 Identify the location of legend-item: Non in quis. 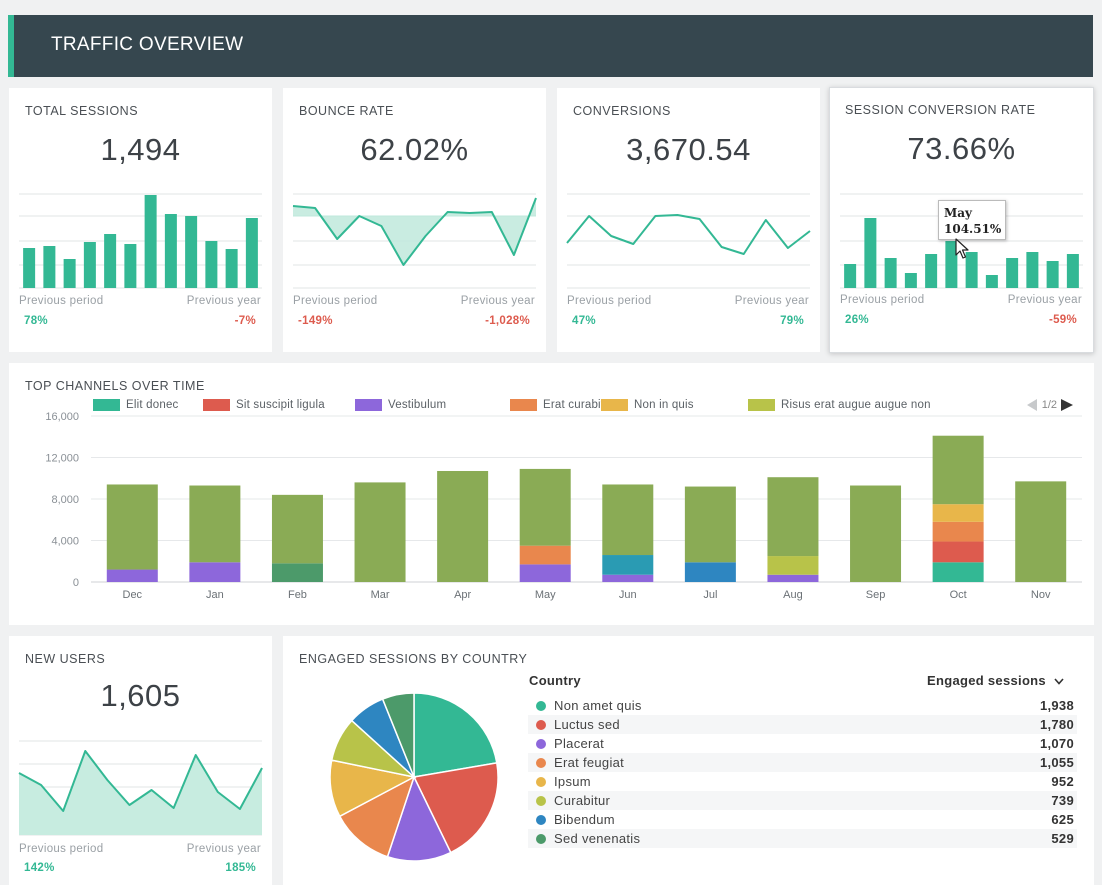
(647, 405).